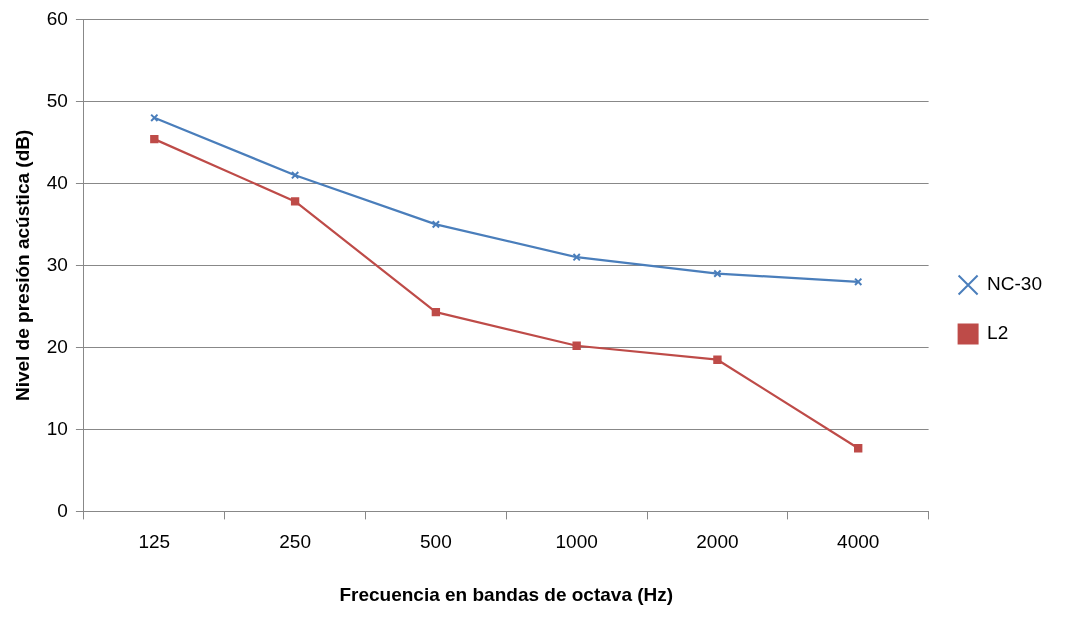  What do you see at coordinates (57, 346) in the screenshot?
I see `y-tick-label: 20` at bounding box center [57, 346].